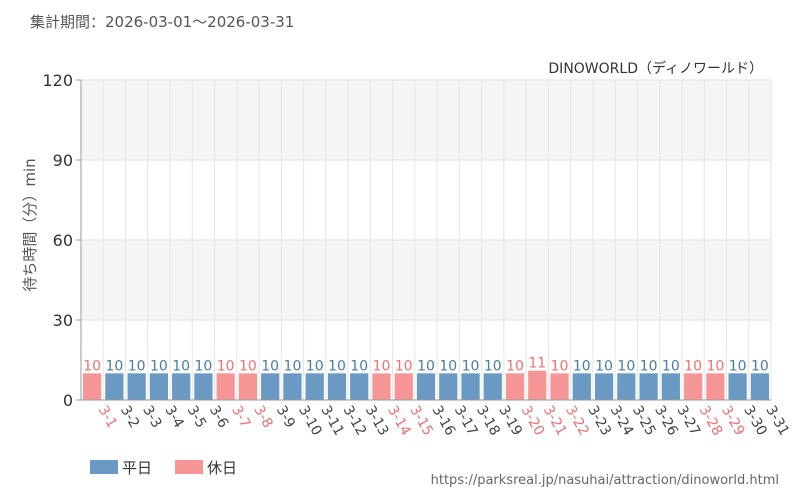 This screenshot has height=500, width=800. I want to click on value-label-3-29: 10, so click(715, 366).